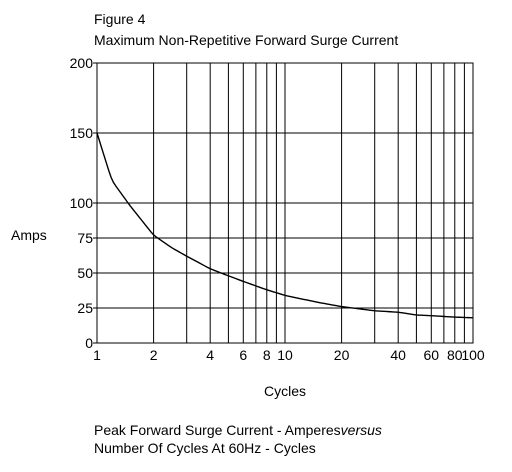  Describe the element at coordinates (217, 430) in the screenshot. I see `caption-prefix: Peak Forward Surge Current - Amperes` at that location.